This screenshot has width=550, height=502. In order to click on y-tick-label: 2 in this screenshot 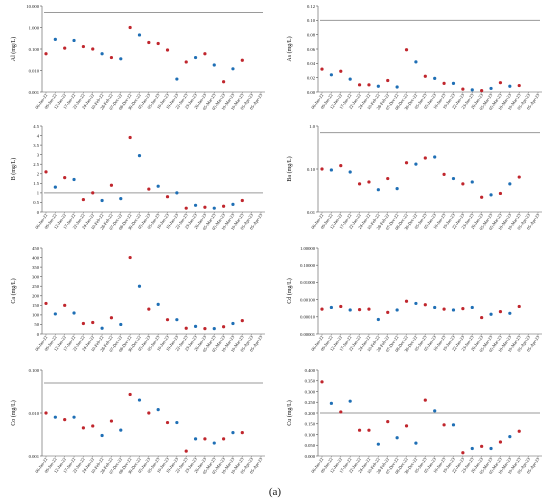, I will do `click(38, 174)`.